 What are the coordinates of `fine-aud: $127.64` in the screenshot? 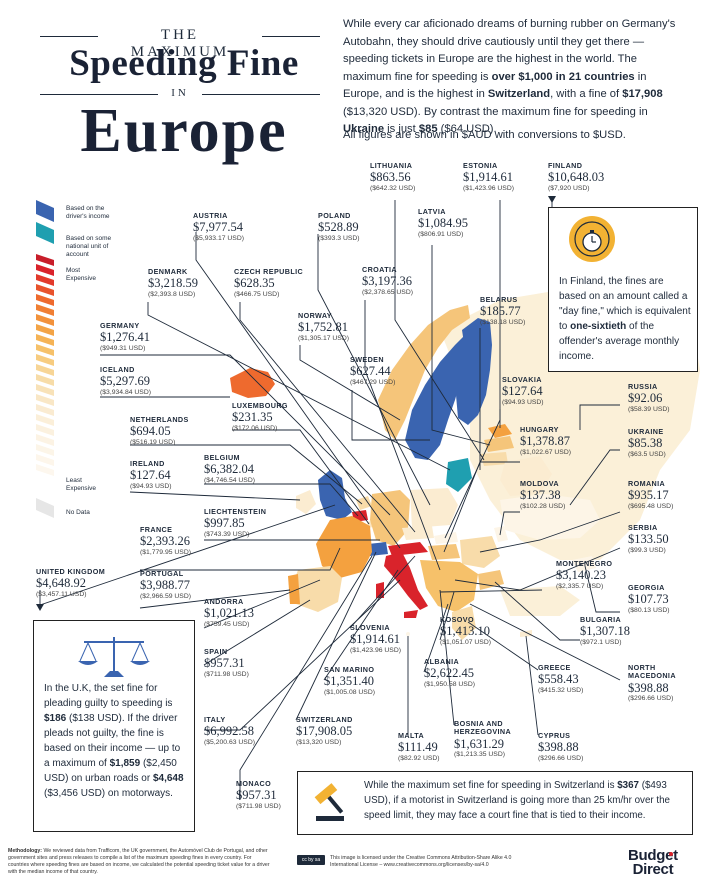 It's located at (522, 391).